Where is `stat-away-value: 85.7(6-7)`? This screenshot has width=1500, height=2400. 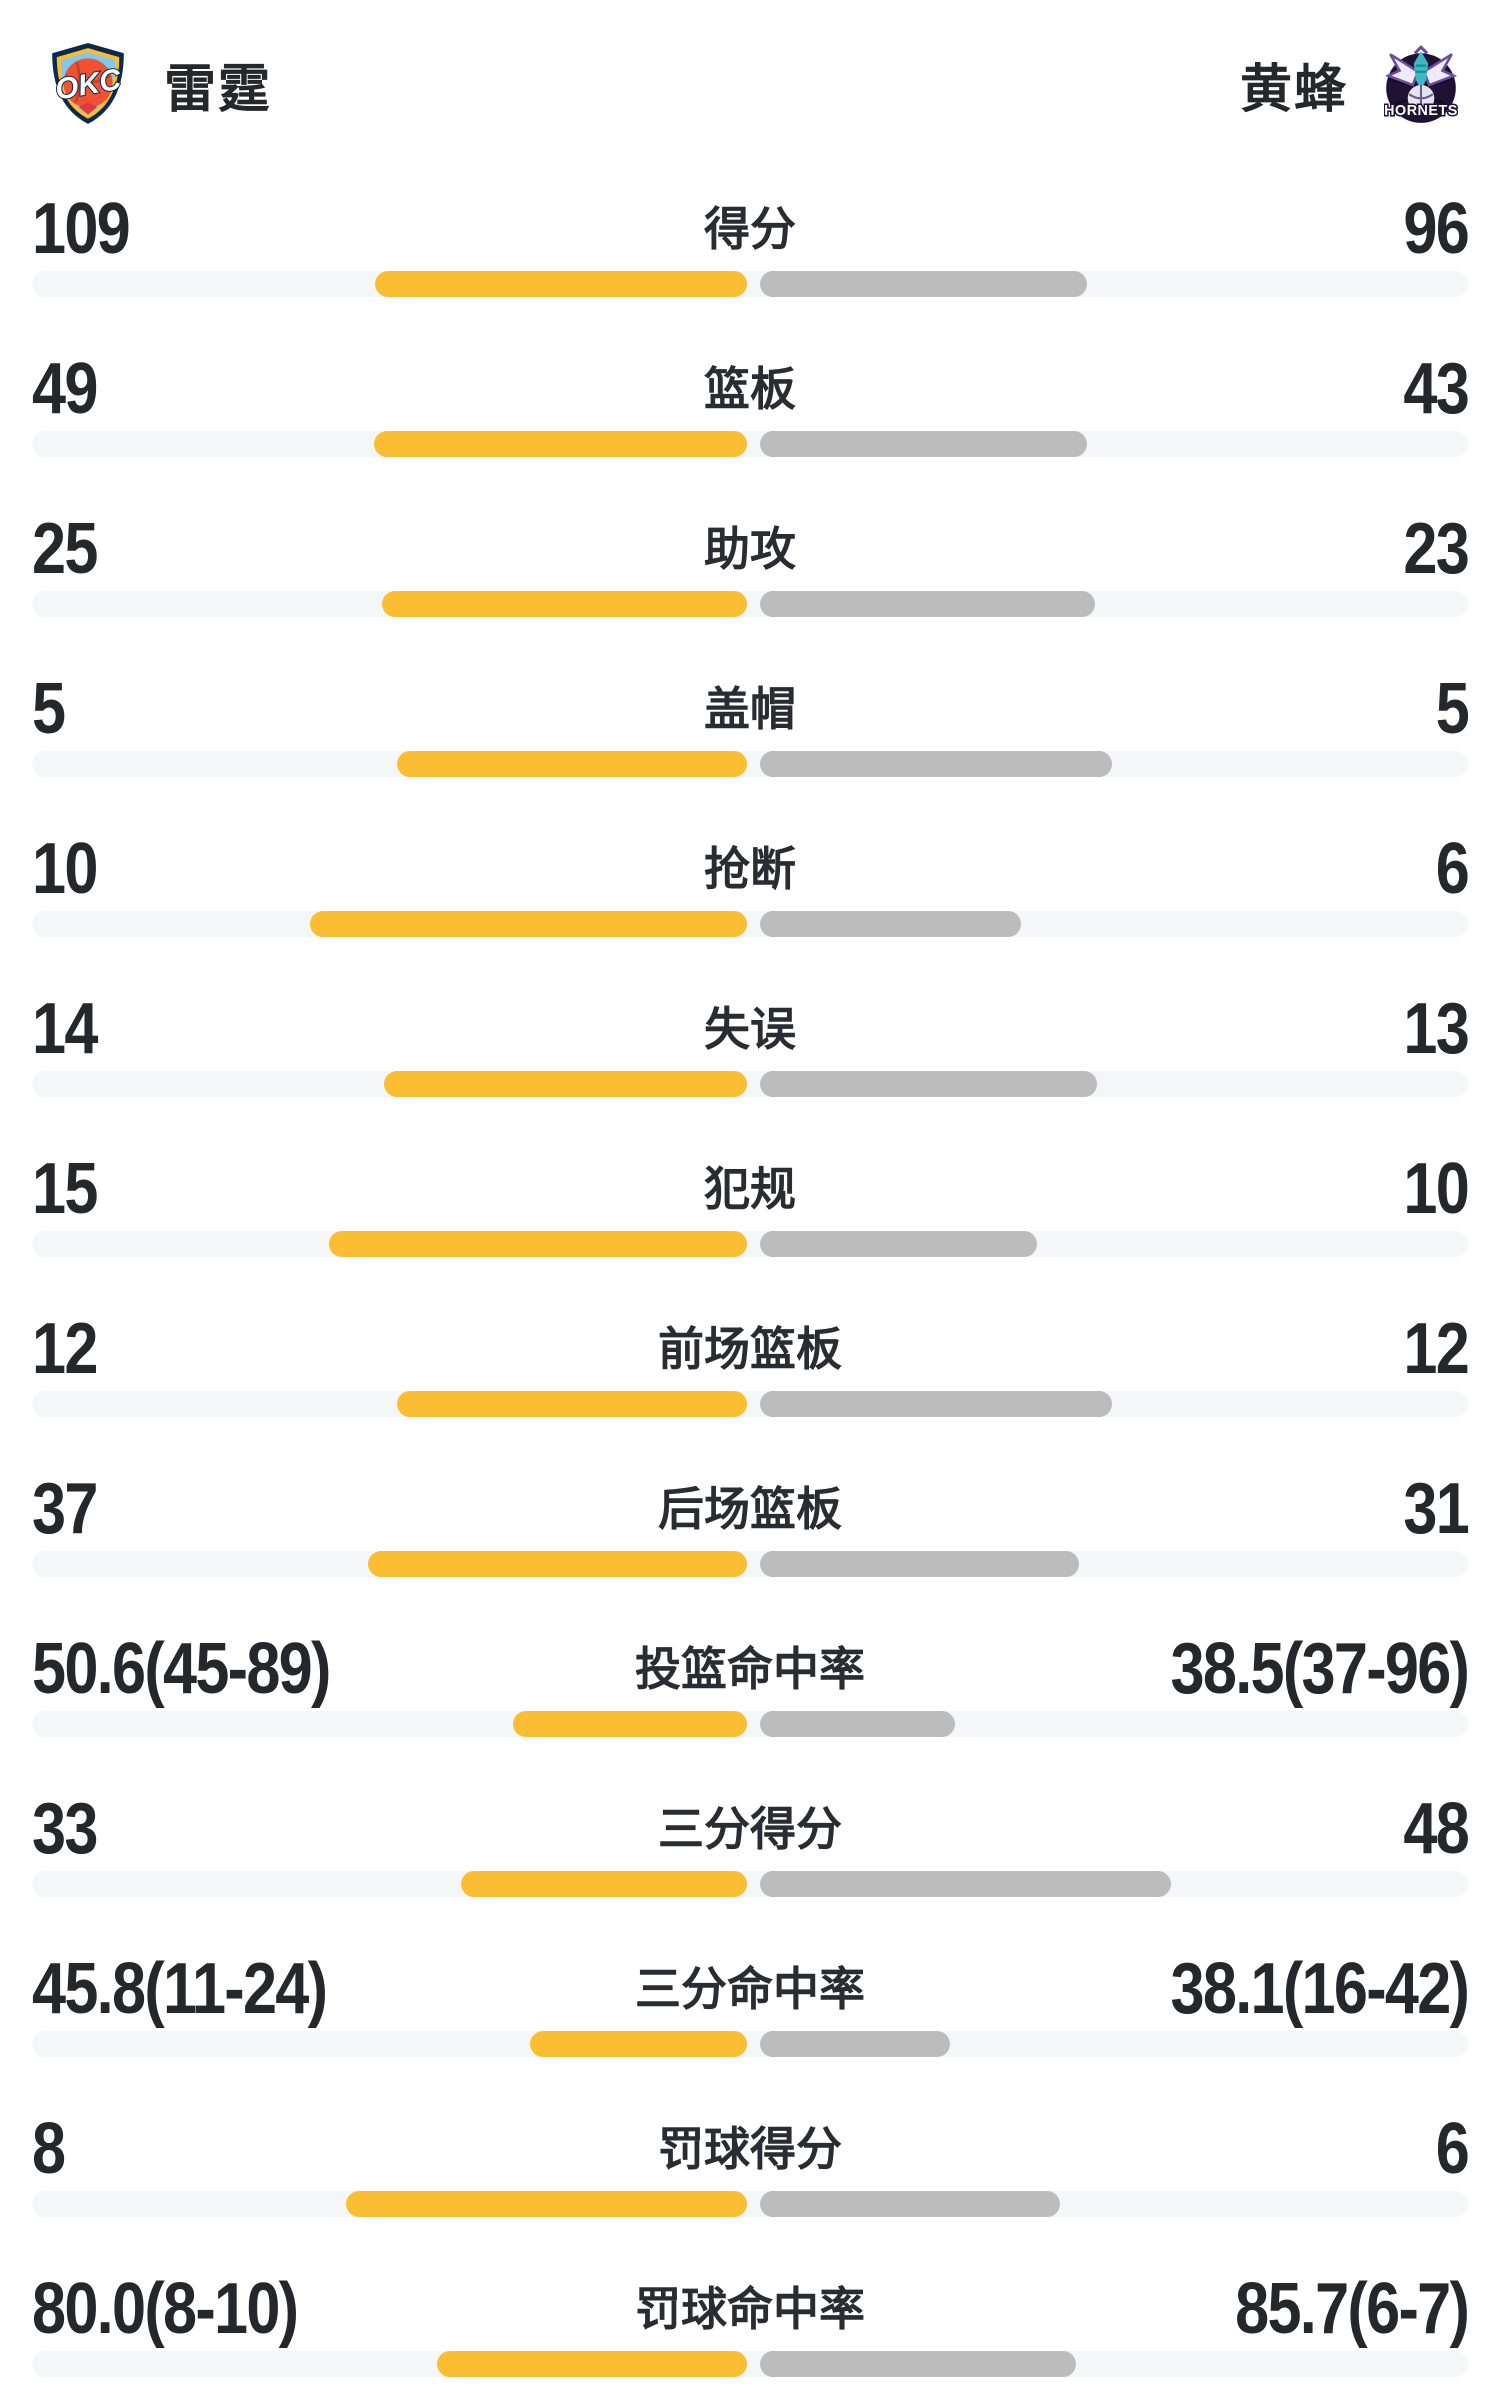
stat-away-value: 85.7(6-7) is located at coordinates (1352, 2309).